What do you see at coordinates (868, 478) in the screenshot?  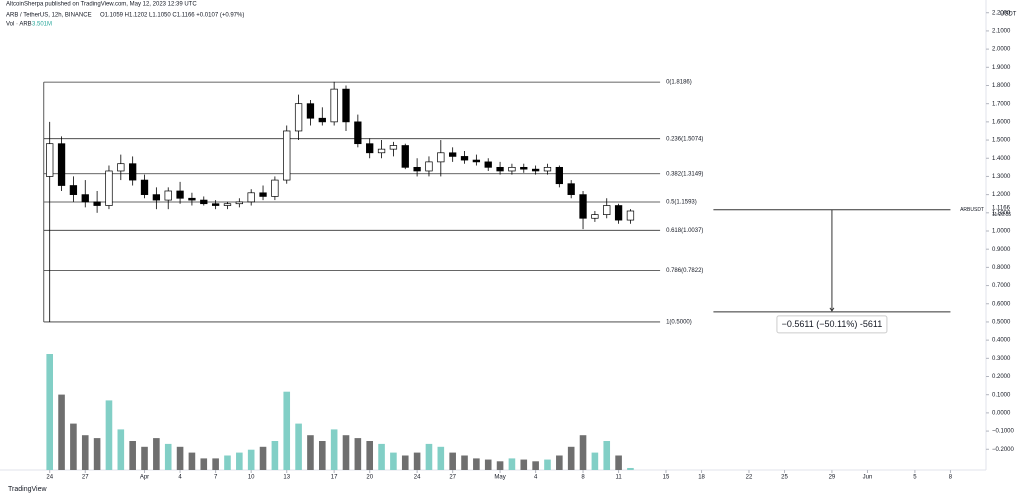 I see `x-tick-label: Jun` at bounding box center [868, 478].